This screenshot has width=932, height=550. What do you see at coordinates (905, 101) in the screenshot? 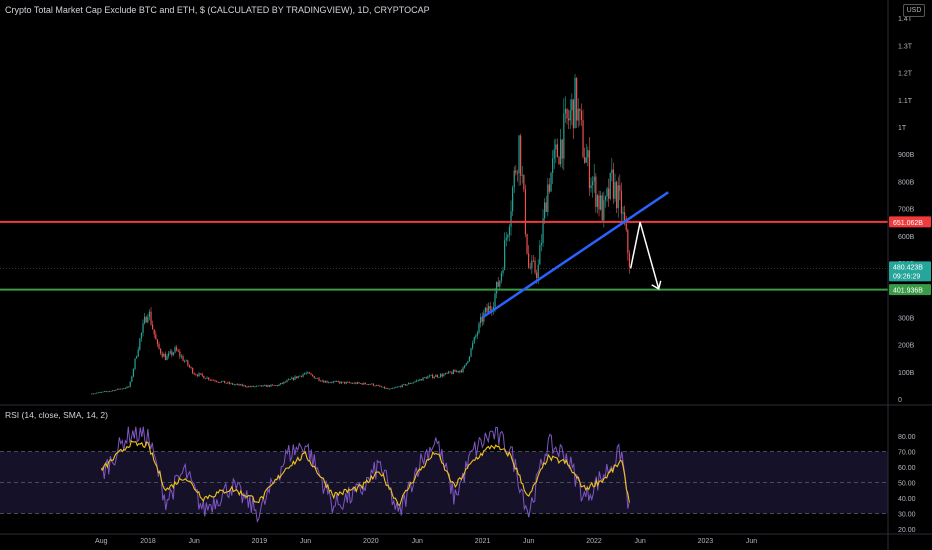
I see `price-tick-label: 1.1T` at bounding box center [905, 101].